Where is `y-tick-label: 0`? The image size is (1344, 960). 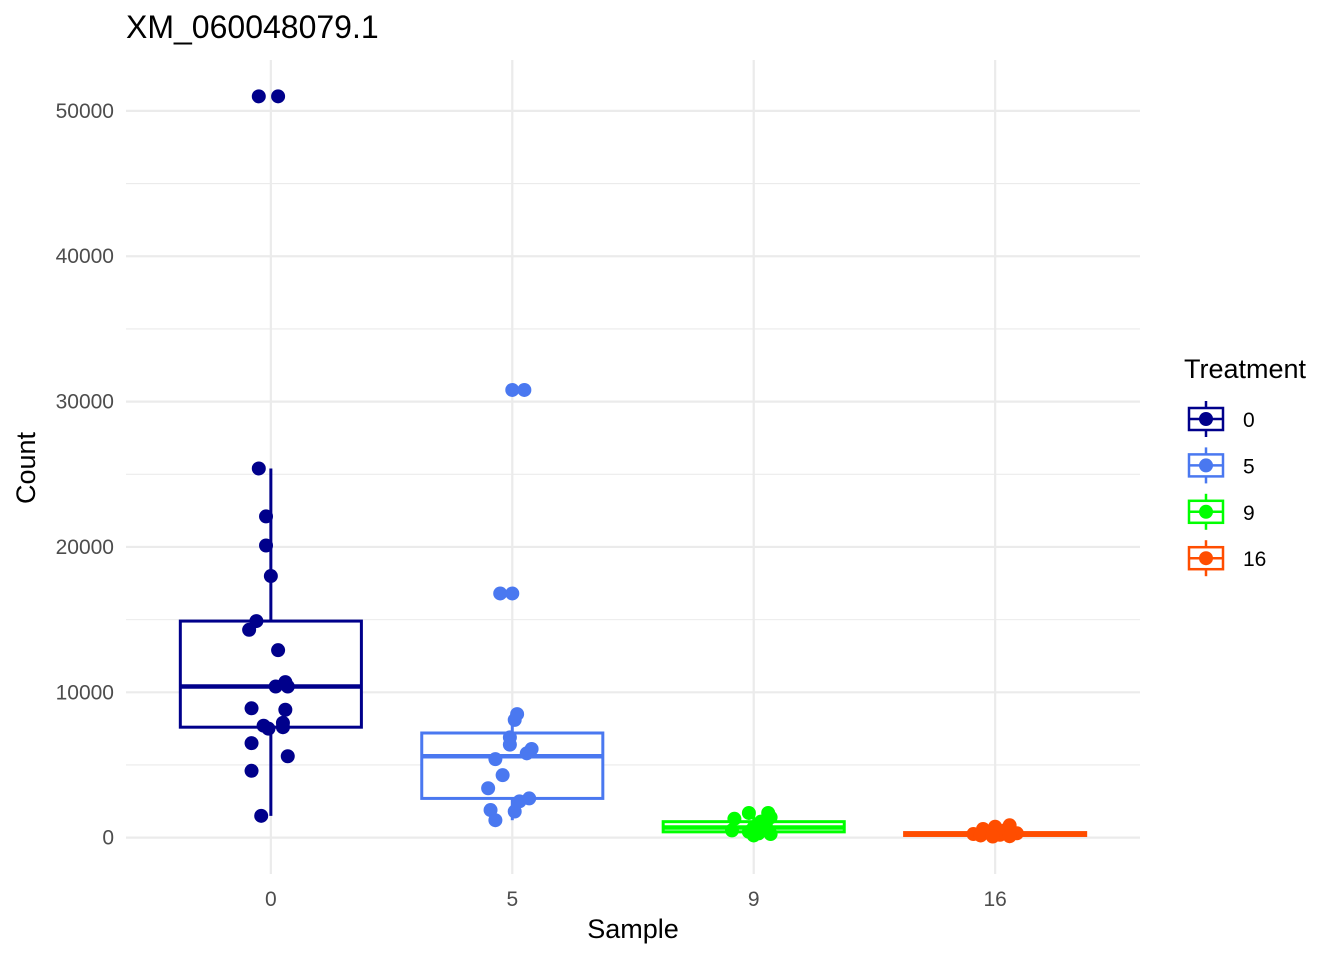 y-tick-label: 0 is located at coordinates (108, 838).